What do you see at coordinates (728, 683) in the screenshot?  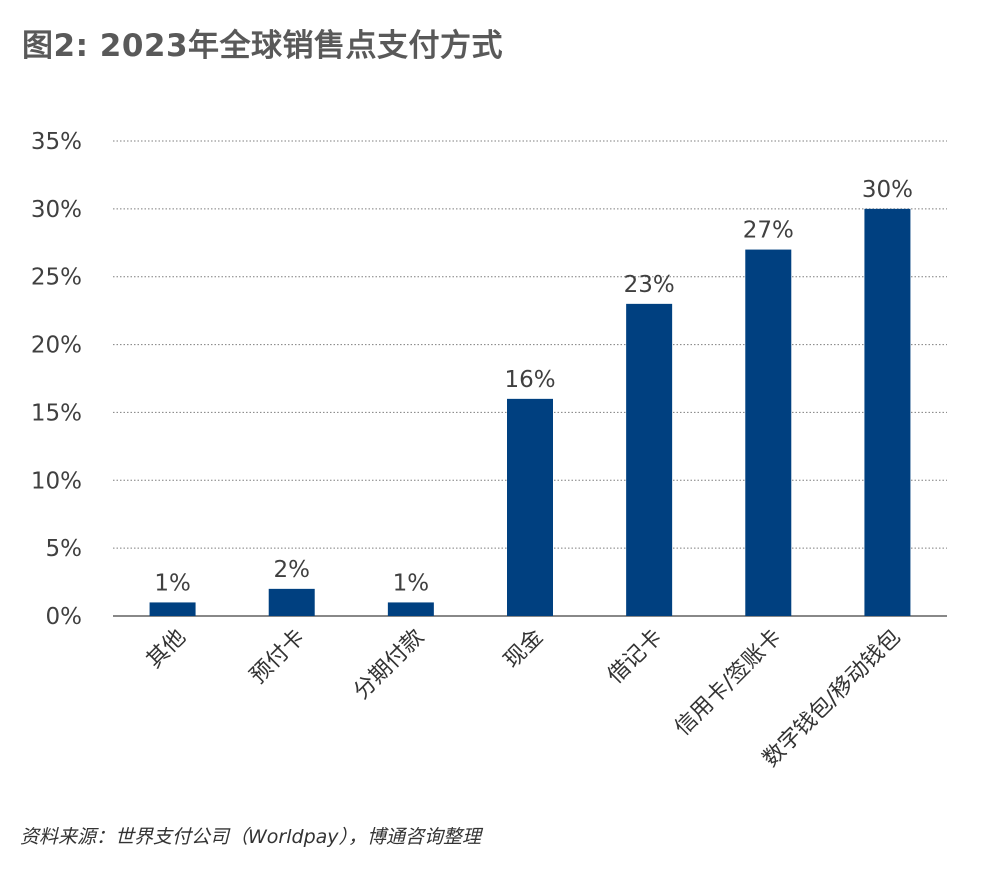 I see `x-tick-label: 信用卡/签账卡` at bounding box center [728, 683].